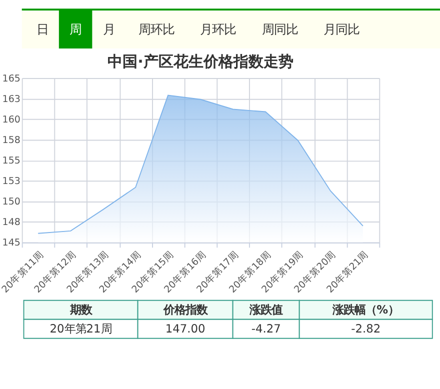 The width and height of the screenshot is (440, 389). I want to click on text: 涨跌幅（%）, so click(366, 309).